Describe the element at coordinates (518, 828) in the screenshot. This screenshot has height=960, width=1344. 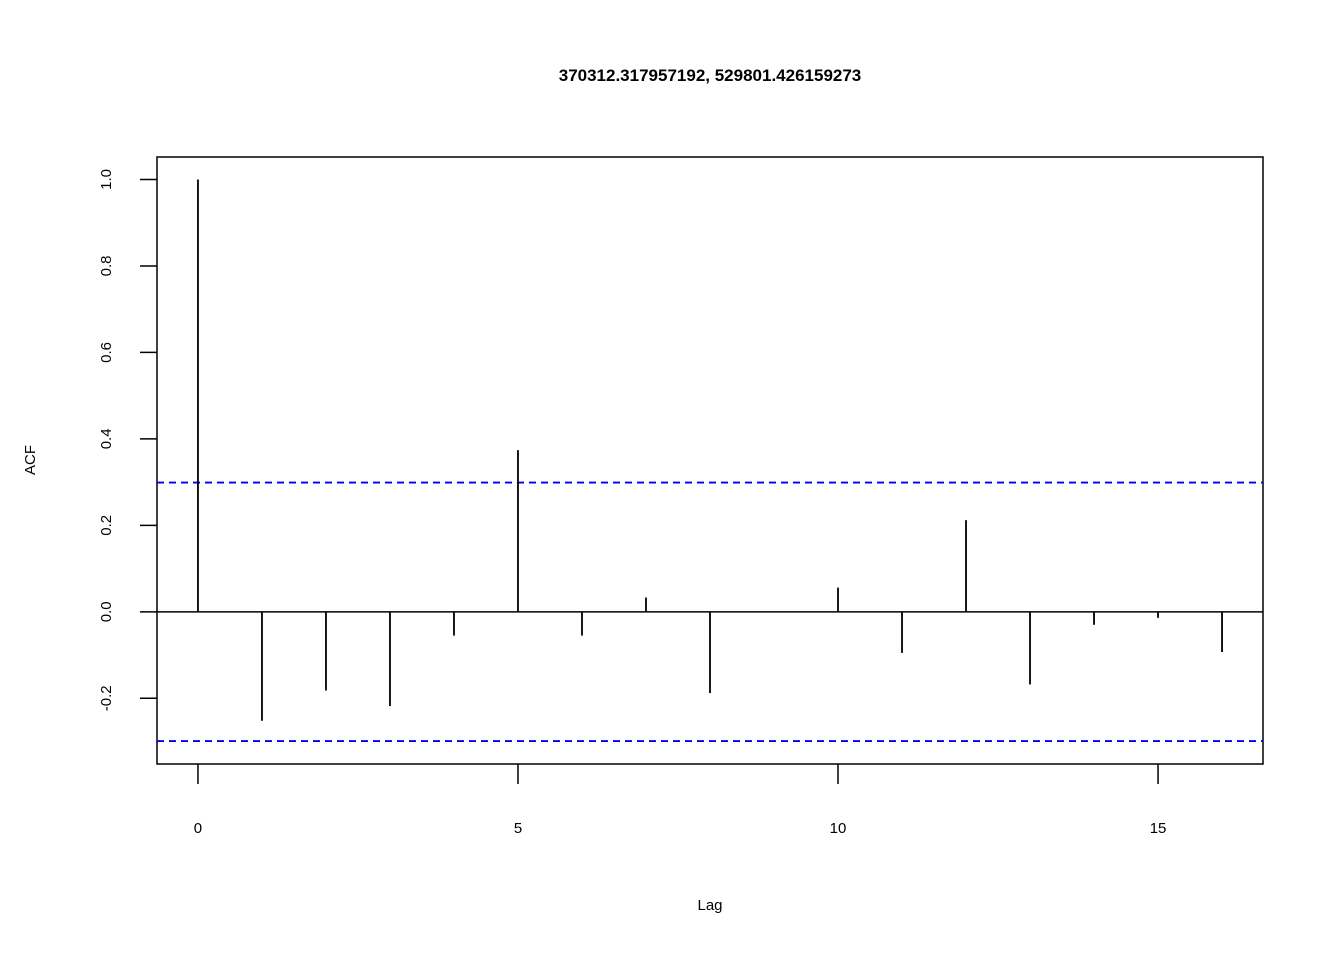
I see `x-tick-label: 5` at that location.